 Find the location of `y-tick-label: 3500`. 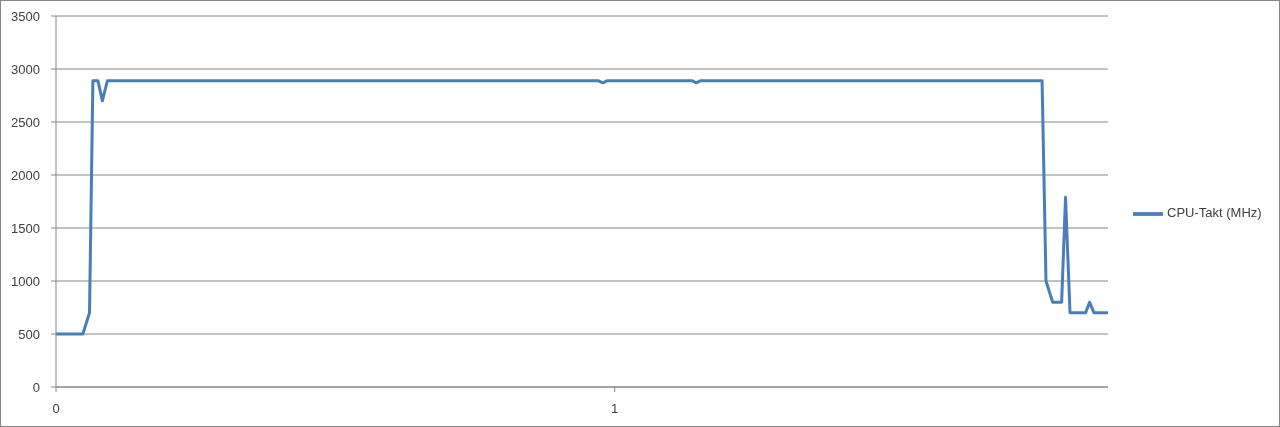

y-tick-label: 3500 is located at coordinates (25, 16).